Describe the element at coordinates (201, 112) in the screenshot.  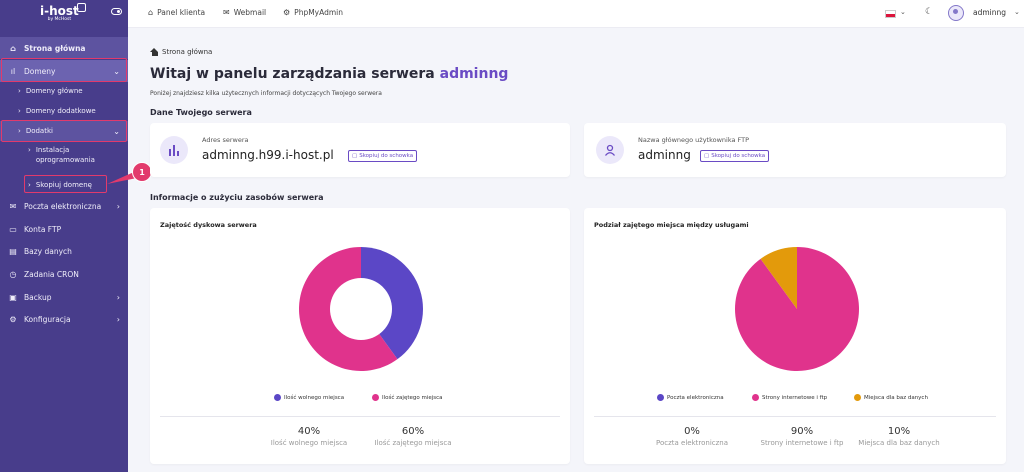
I see `server-section-heading: Dane Twojego serwera` at that location.